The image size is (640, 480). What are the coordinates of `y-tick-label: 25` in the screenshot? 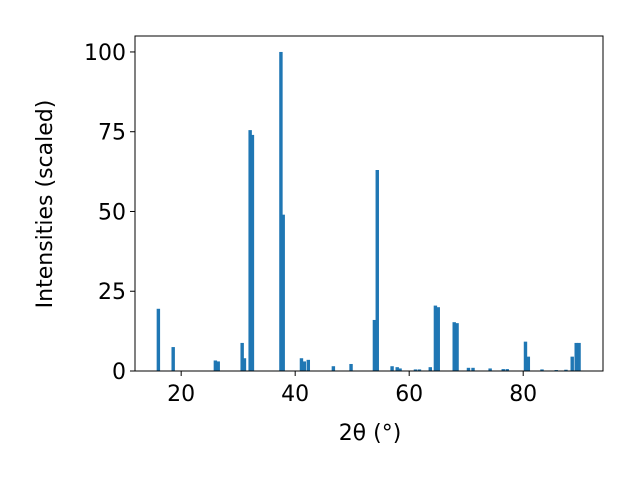 It's located at (112, 292).